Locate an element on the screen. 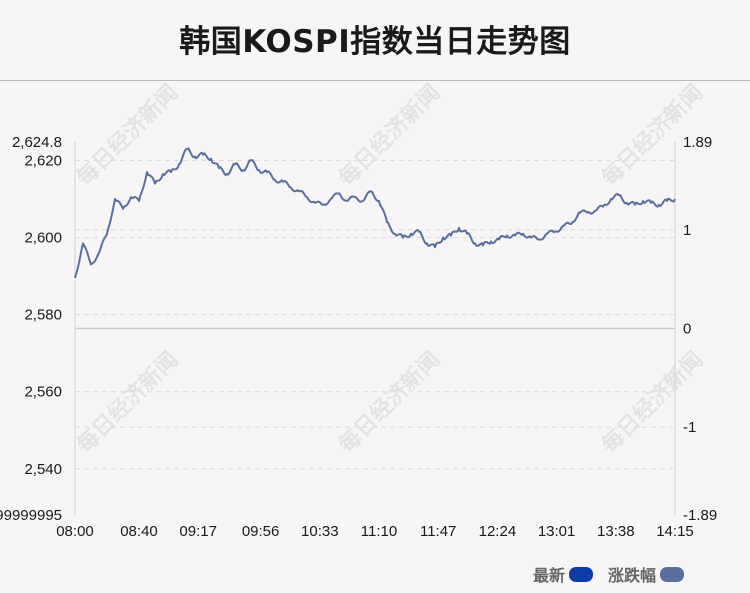 Image resolution: width=750 pixels, height=593 pixels. y-tick-label-left: 2,620 is located at coordinates (43, 160).